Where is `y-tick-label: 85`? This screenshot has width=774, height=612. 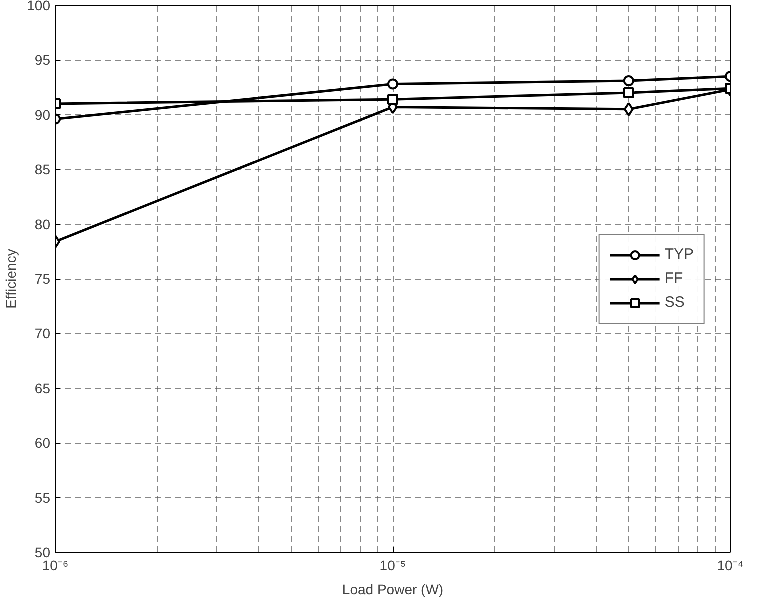
y-tick-label: 85 is located at coordinates (42, 170).